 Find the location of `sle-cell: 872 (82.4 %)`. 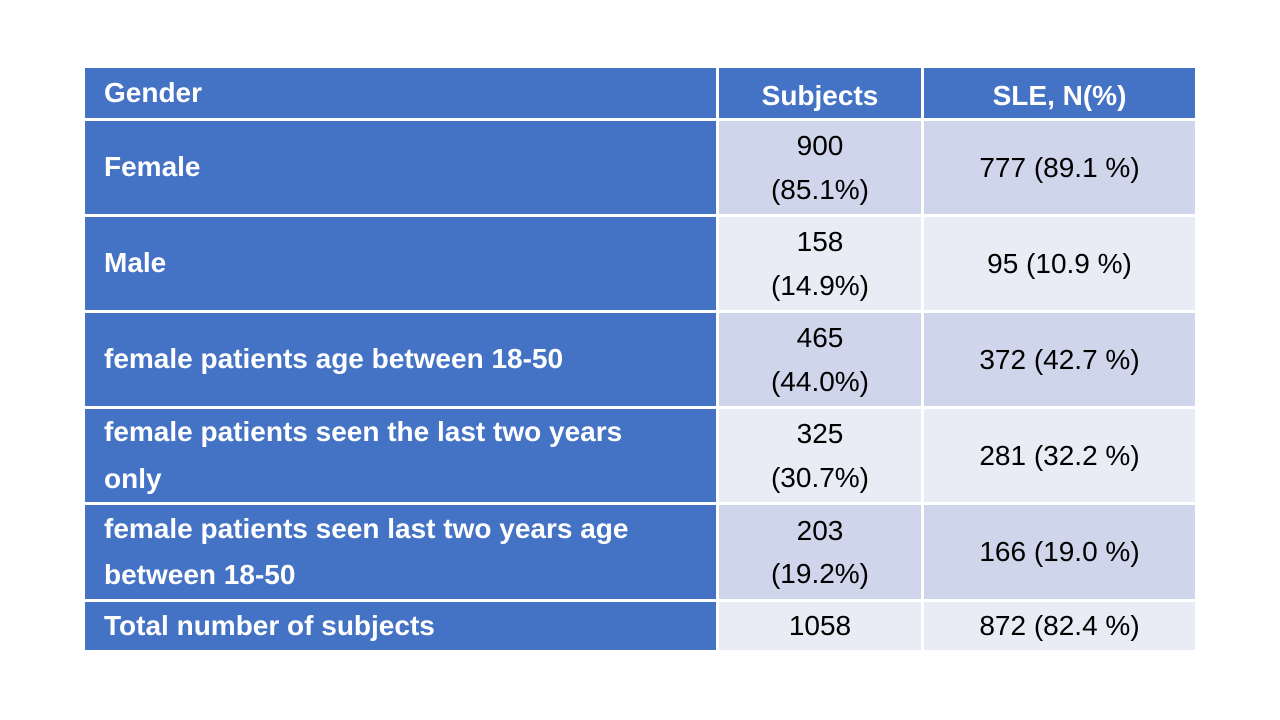

sle-cell: 872 (82.4 %) is located at coordinates (1059, 626).